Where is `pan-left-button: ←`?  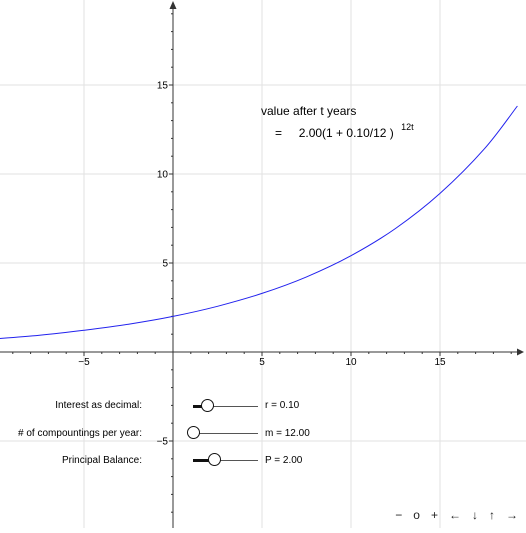 pan-left-button: ← is located at coordinates (455, 515).